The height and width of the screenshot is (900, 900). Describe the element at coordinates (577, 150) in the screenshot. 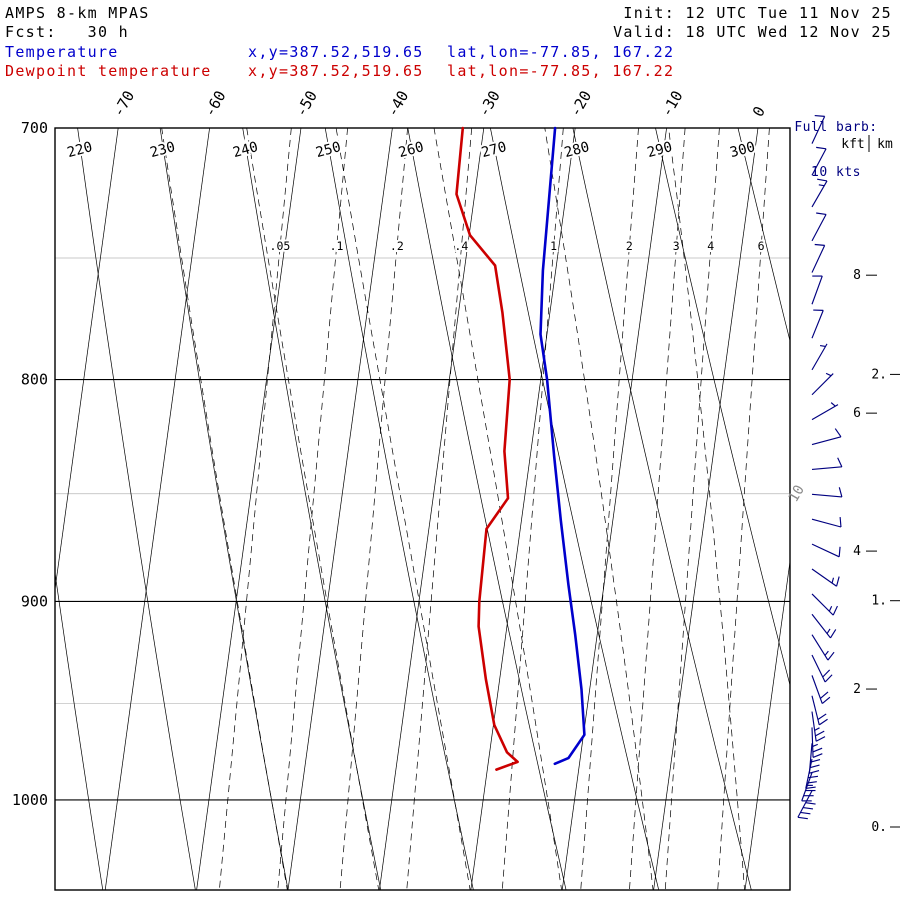

I see `dry-adiabat-label: 280` at that location.